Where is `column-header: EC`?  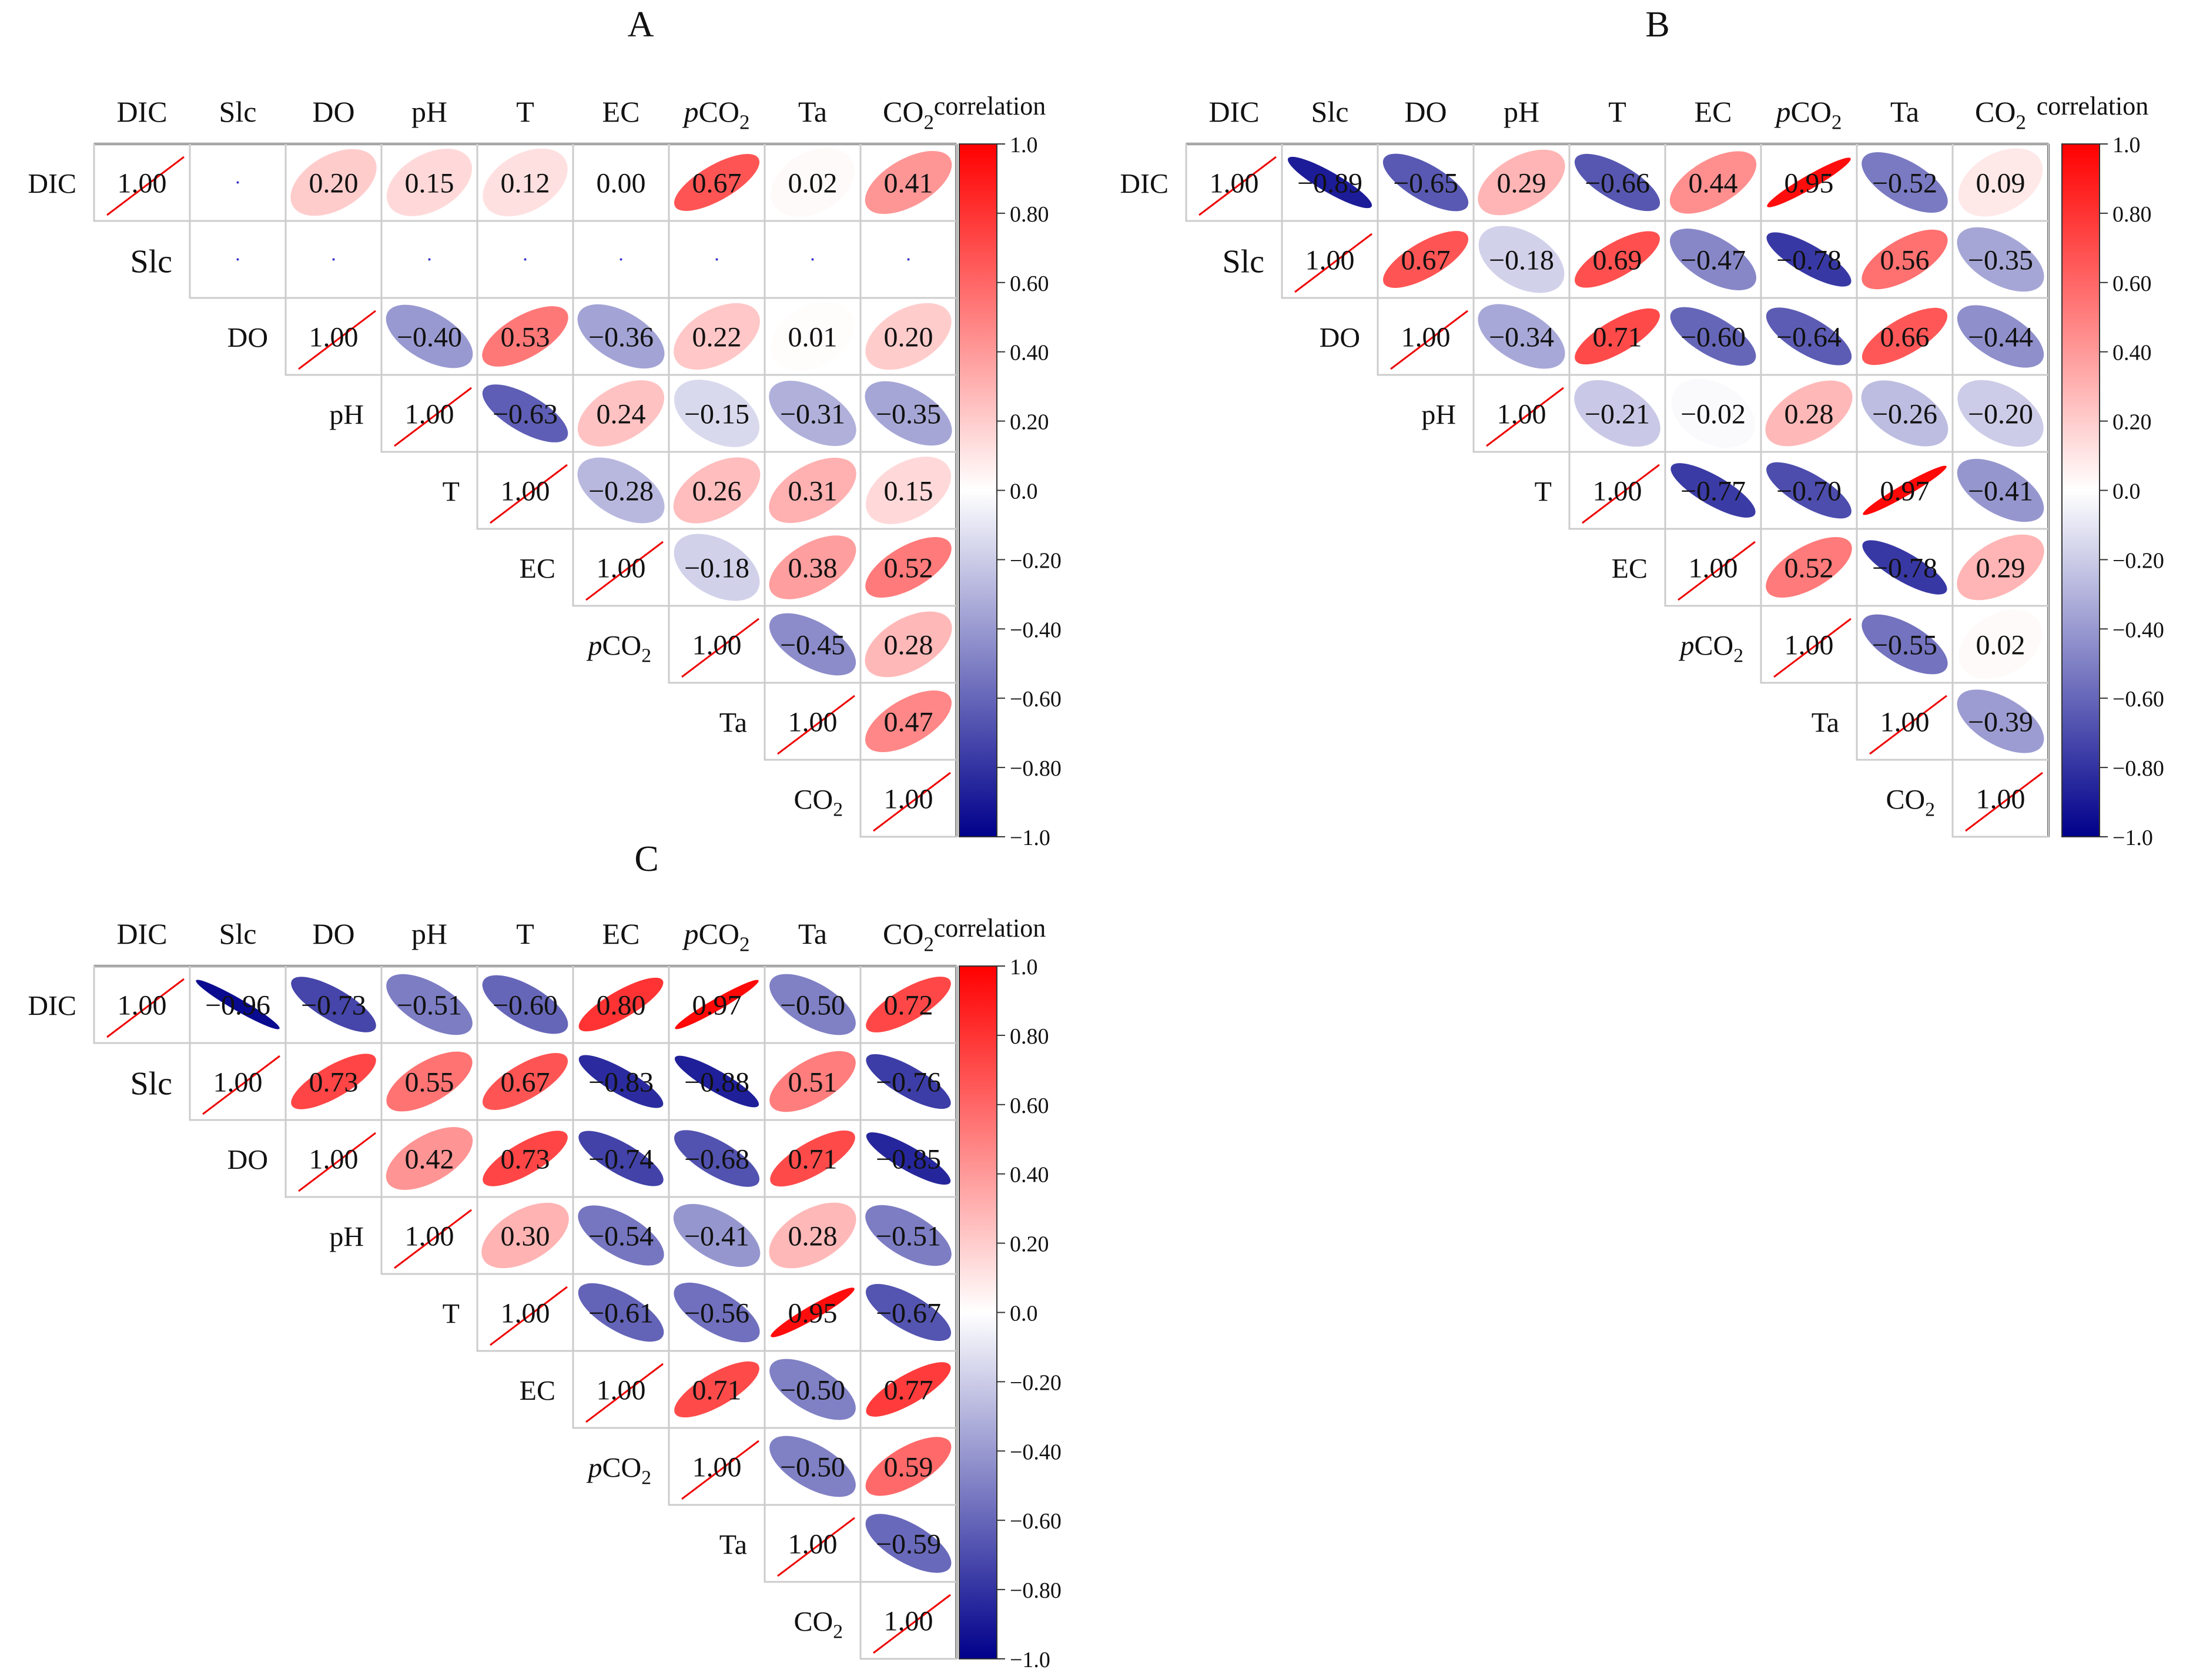
column-header: EC is located at coordinates (1713, 111).